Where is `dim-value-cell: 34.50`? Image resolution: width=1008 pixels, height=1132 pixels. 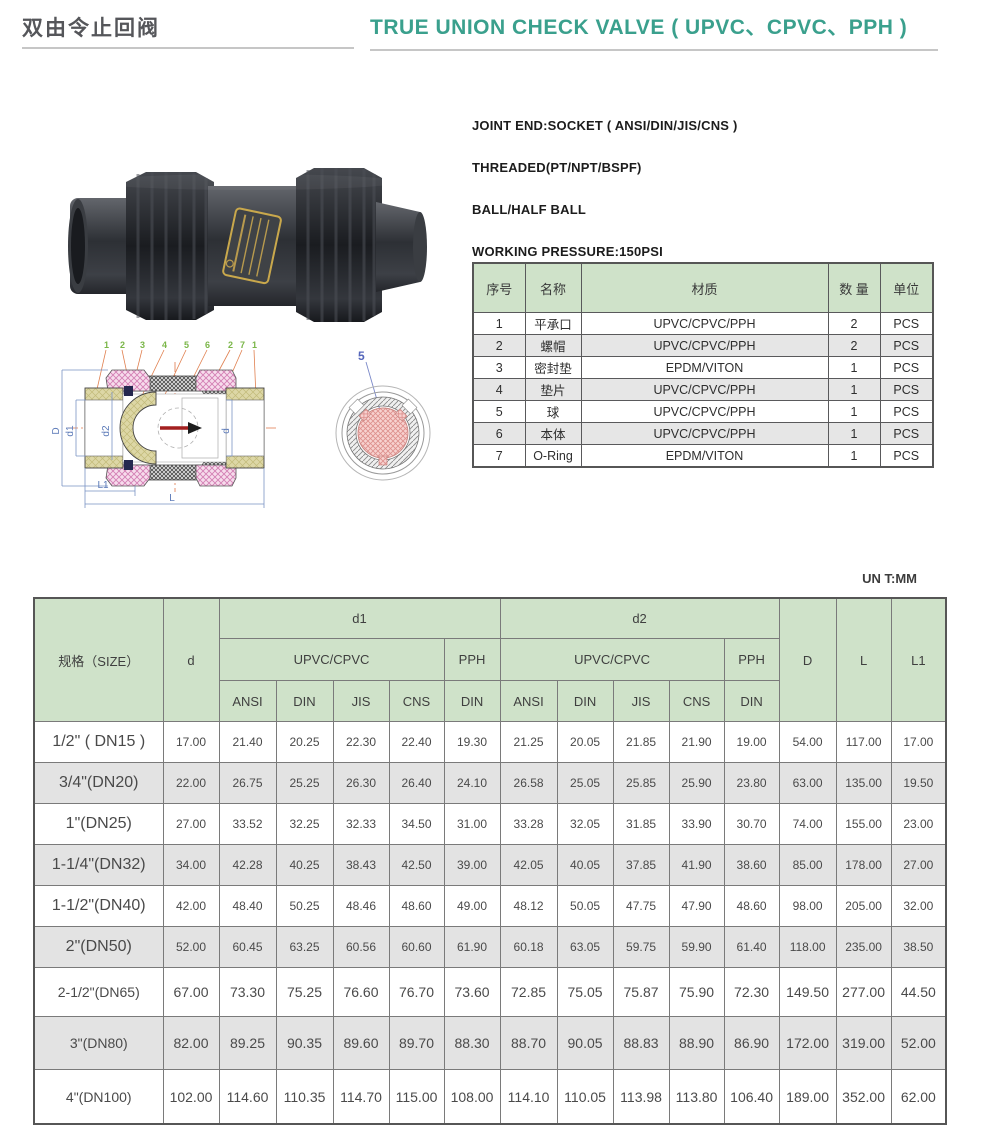
dim-value-cell: 34.50 is located at coordinates (416, 824).